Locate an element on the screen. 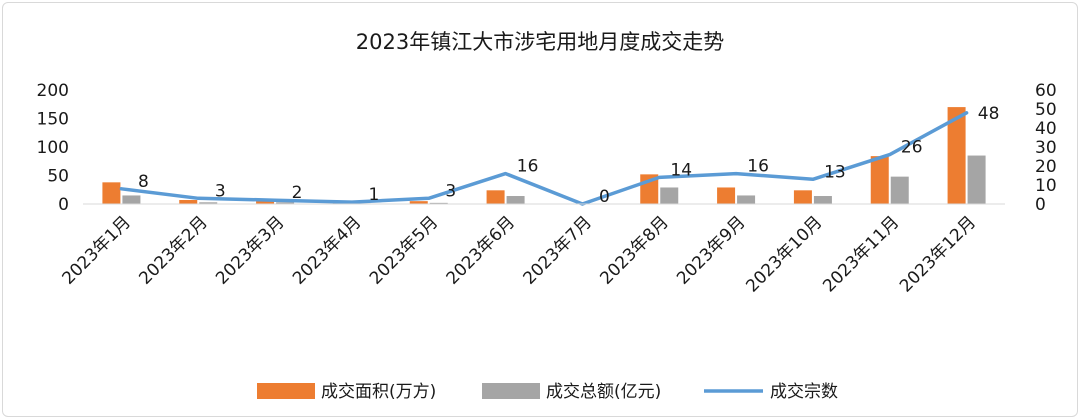 This screenshot has height=419, width=1080. y-right-tick-30: 30 is located at coordinates (1046, 148).